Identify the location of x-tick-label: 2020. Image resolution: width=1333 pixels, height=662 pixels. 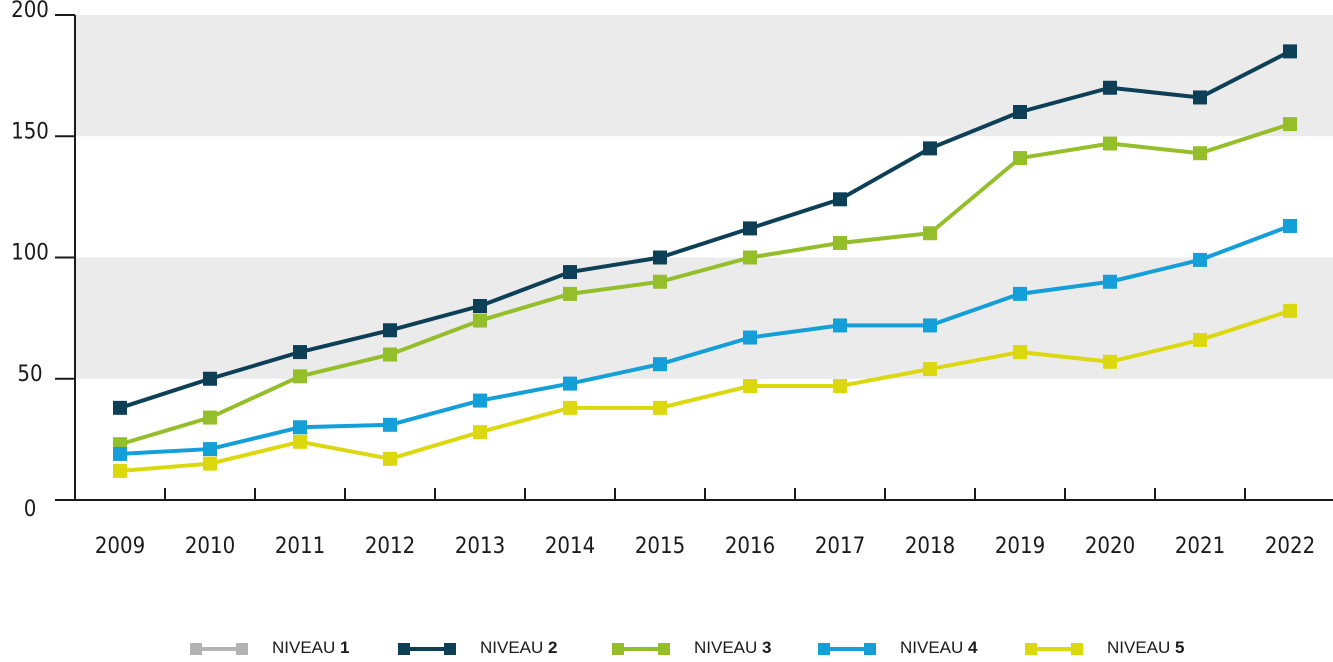
(1110, 546).